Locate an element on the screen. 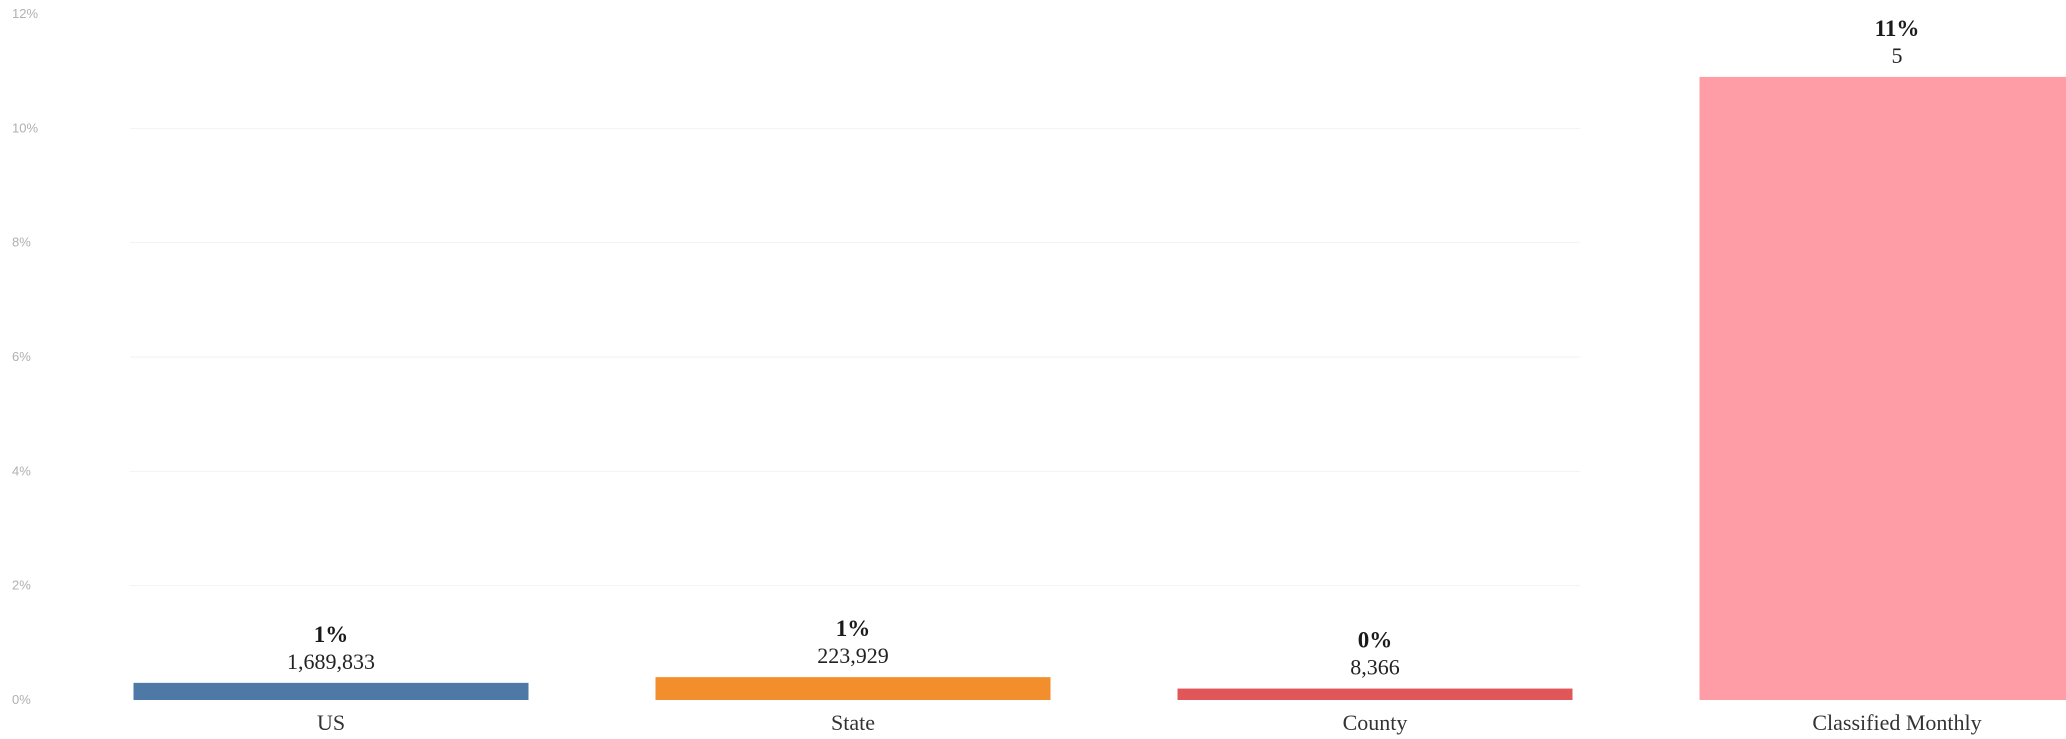 The image size is (2066, 739). bar-state is located at coordinates (853, 688).